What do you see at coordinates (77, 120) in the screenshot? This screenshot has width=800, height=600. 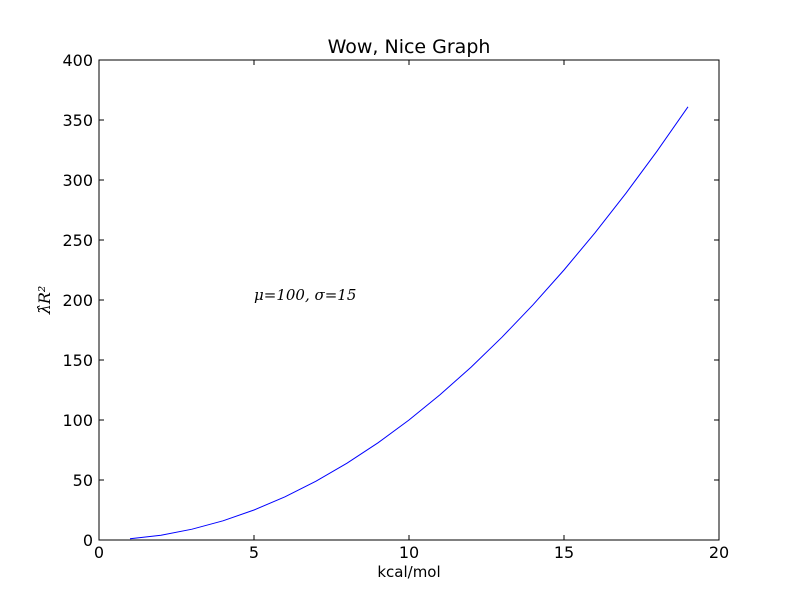 I see `y-tick-label: 350` at bounding box center [77, 120].